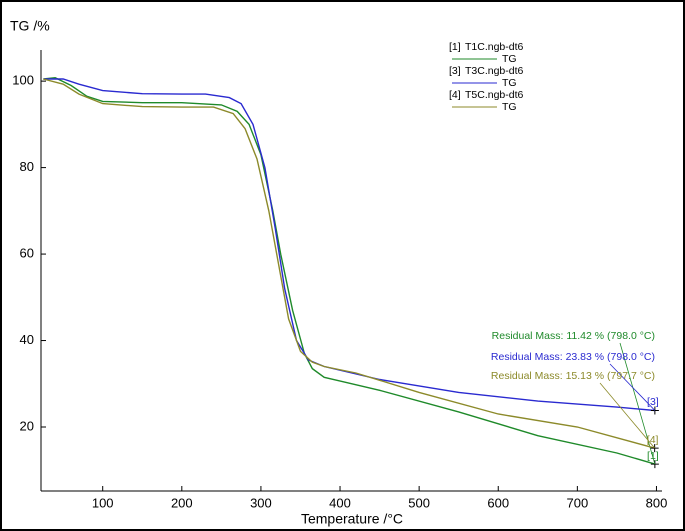 The image size is (685, 531). What do you see at coordinates (27, 166) in the screenshot?
I see `y-tick-label: 80` at bounding box center [27, 166].